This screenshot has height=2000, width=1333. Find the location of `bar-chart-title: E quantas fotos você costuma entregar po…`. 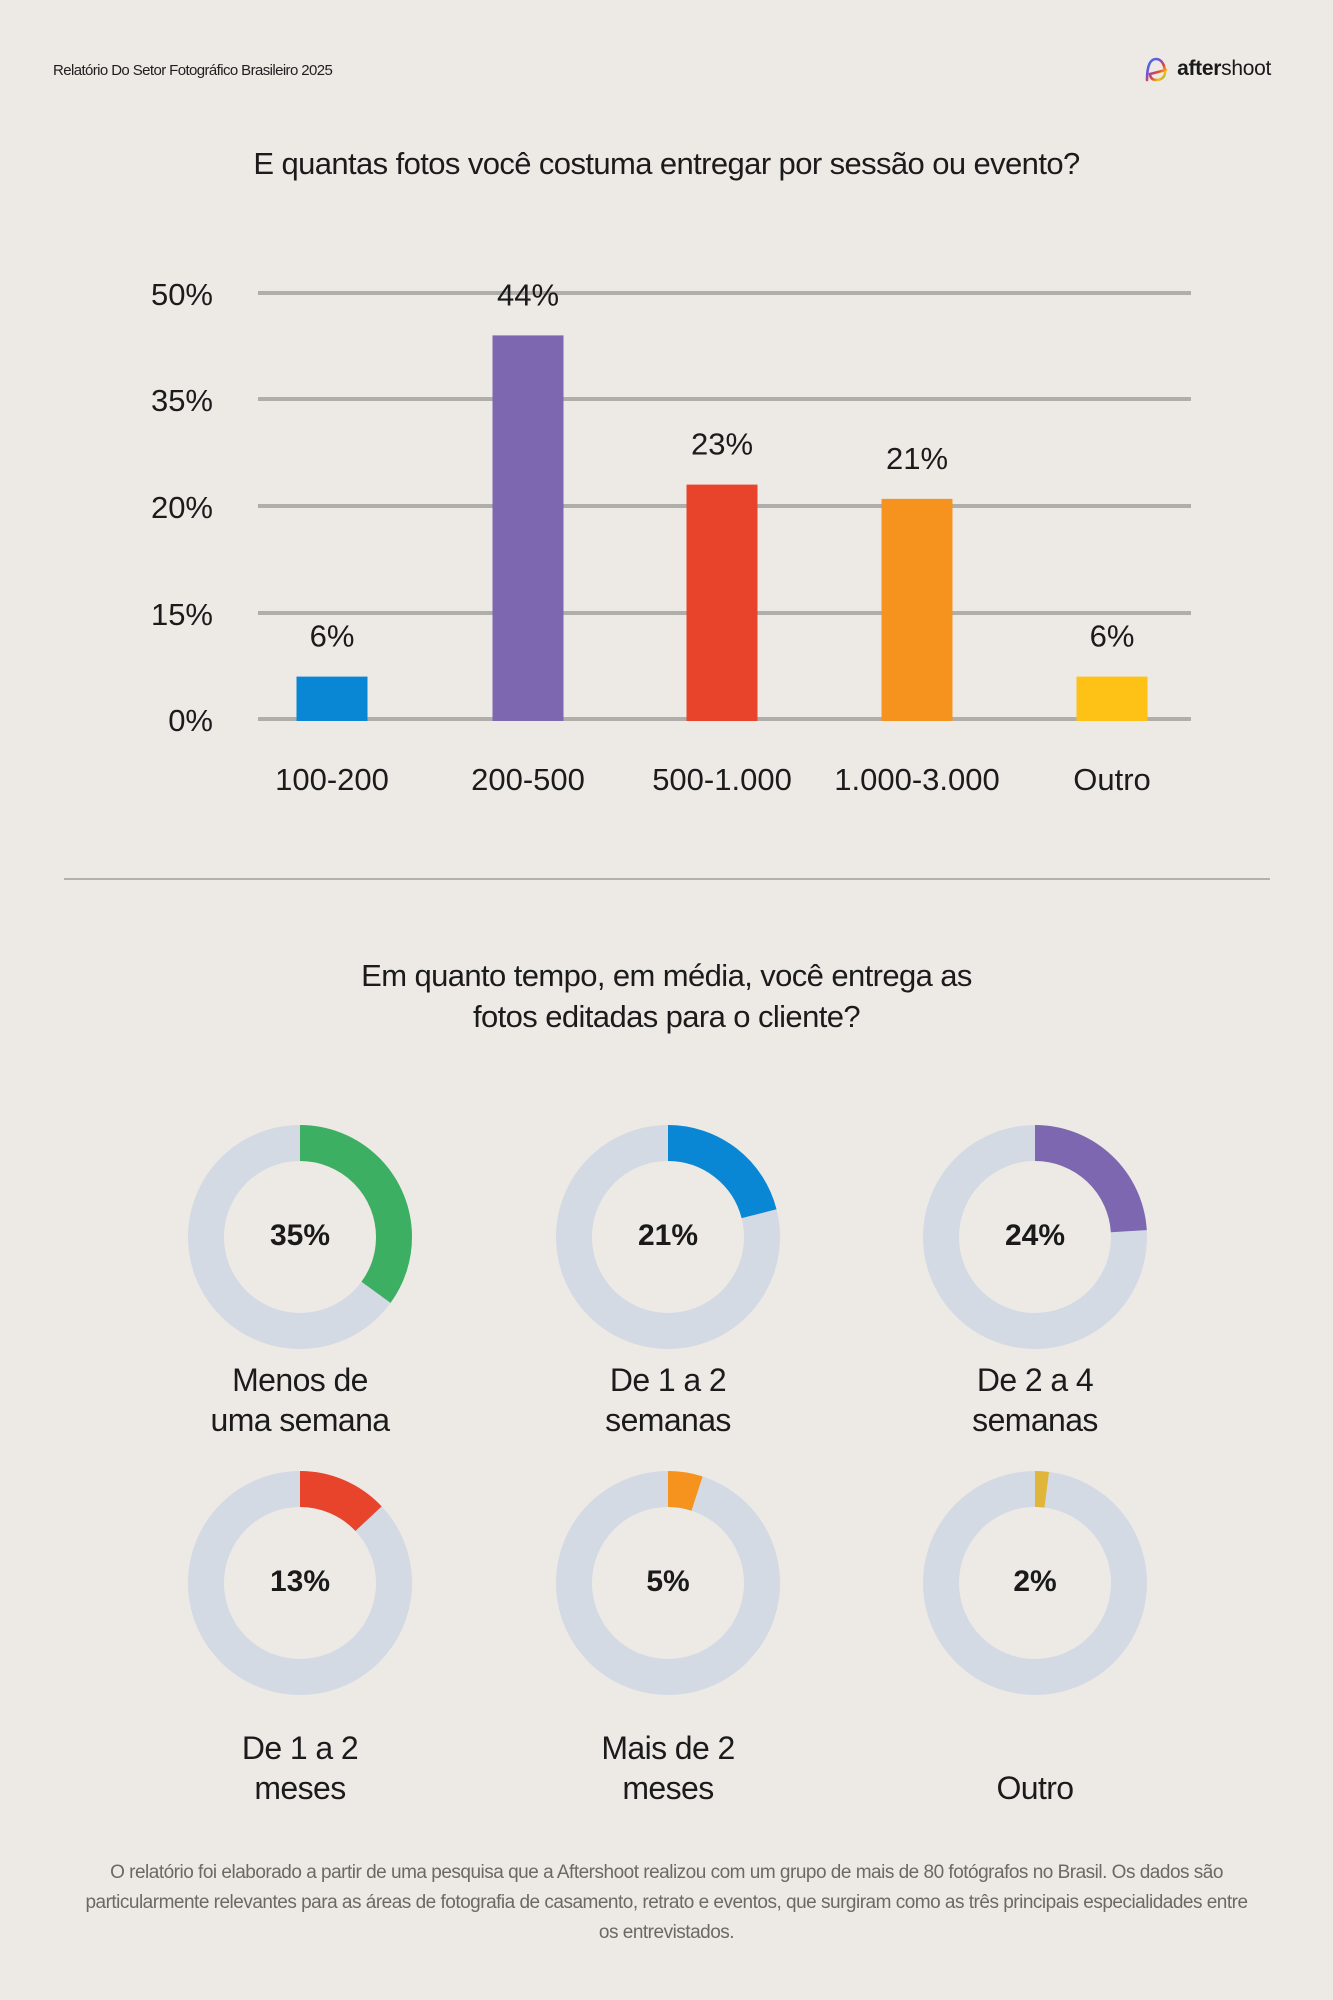

bar-chart-title: E quantas fotos você costuma entregar po… is located at coordinates (666, 163).